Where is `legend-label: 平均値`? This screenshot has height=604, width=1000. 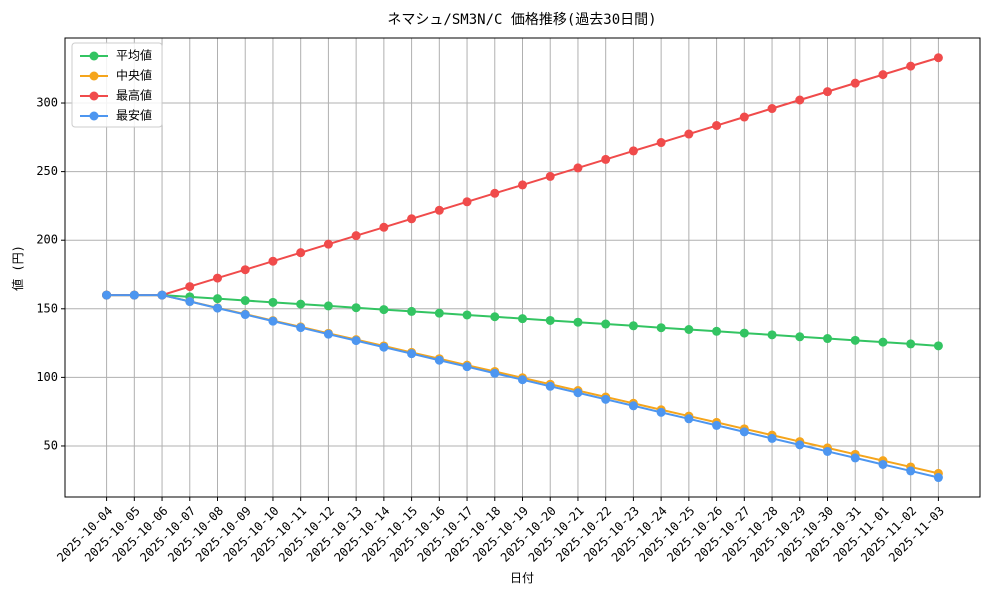 legend-label: 平均値 is located at coordinates (134, 55).